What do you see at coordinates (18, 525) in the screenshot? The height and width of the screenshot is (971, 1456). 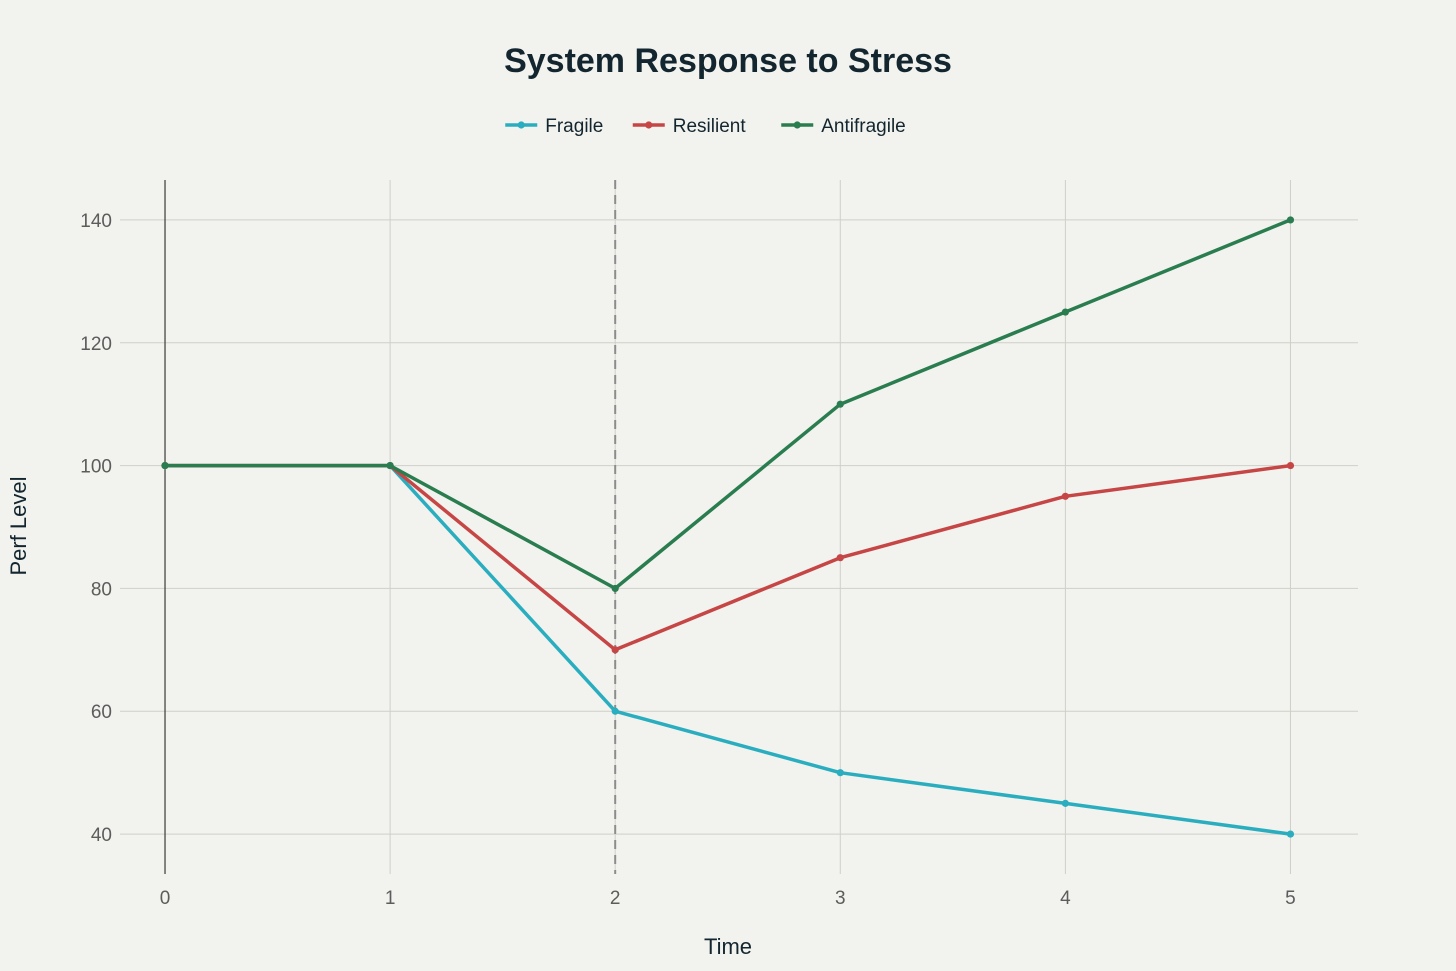 I see `y-axis-title: Perf Level` at bounding box center [18, 525].